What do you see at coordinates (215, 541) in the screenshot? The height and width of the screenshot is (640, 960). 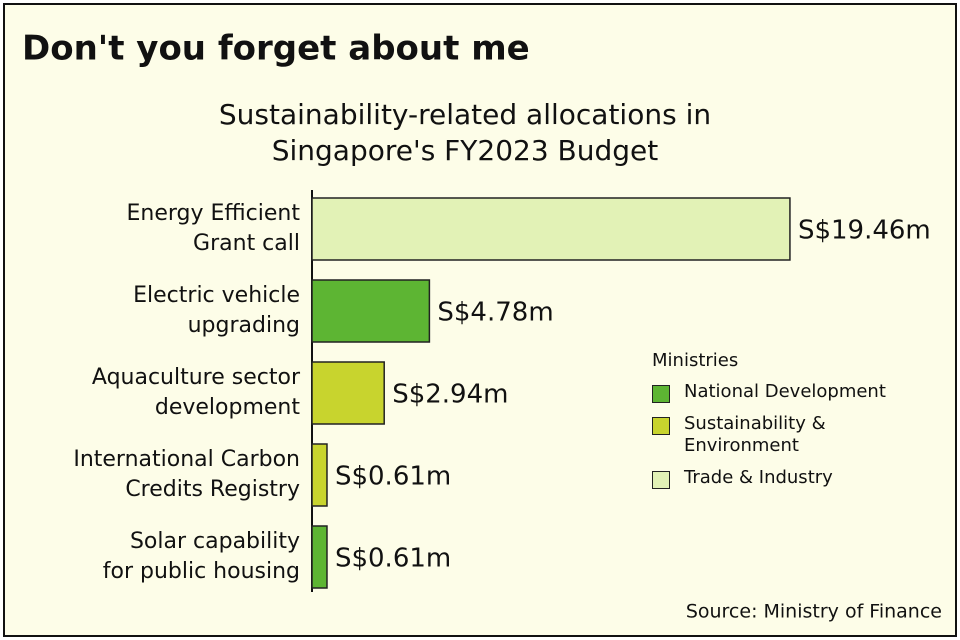 I see `y-tick-label: Solar capability` at bounding box center [215, 541].